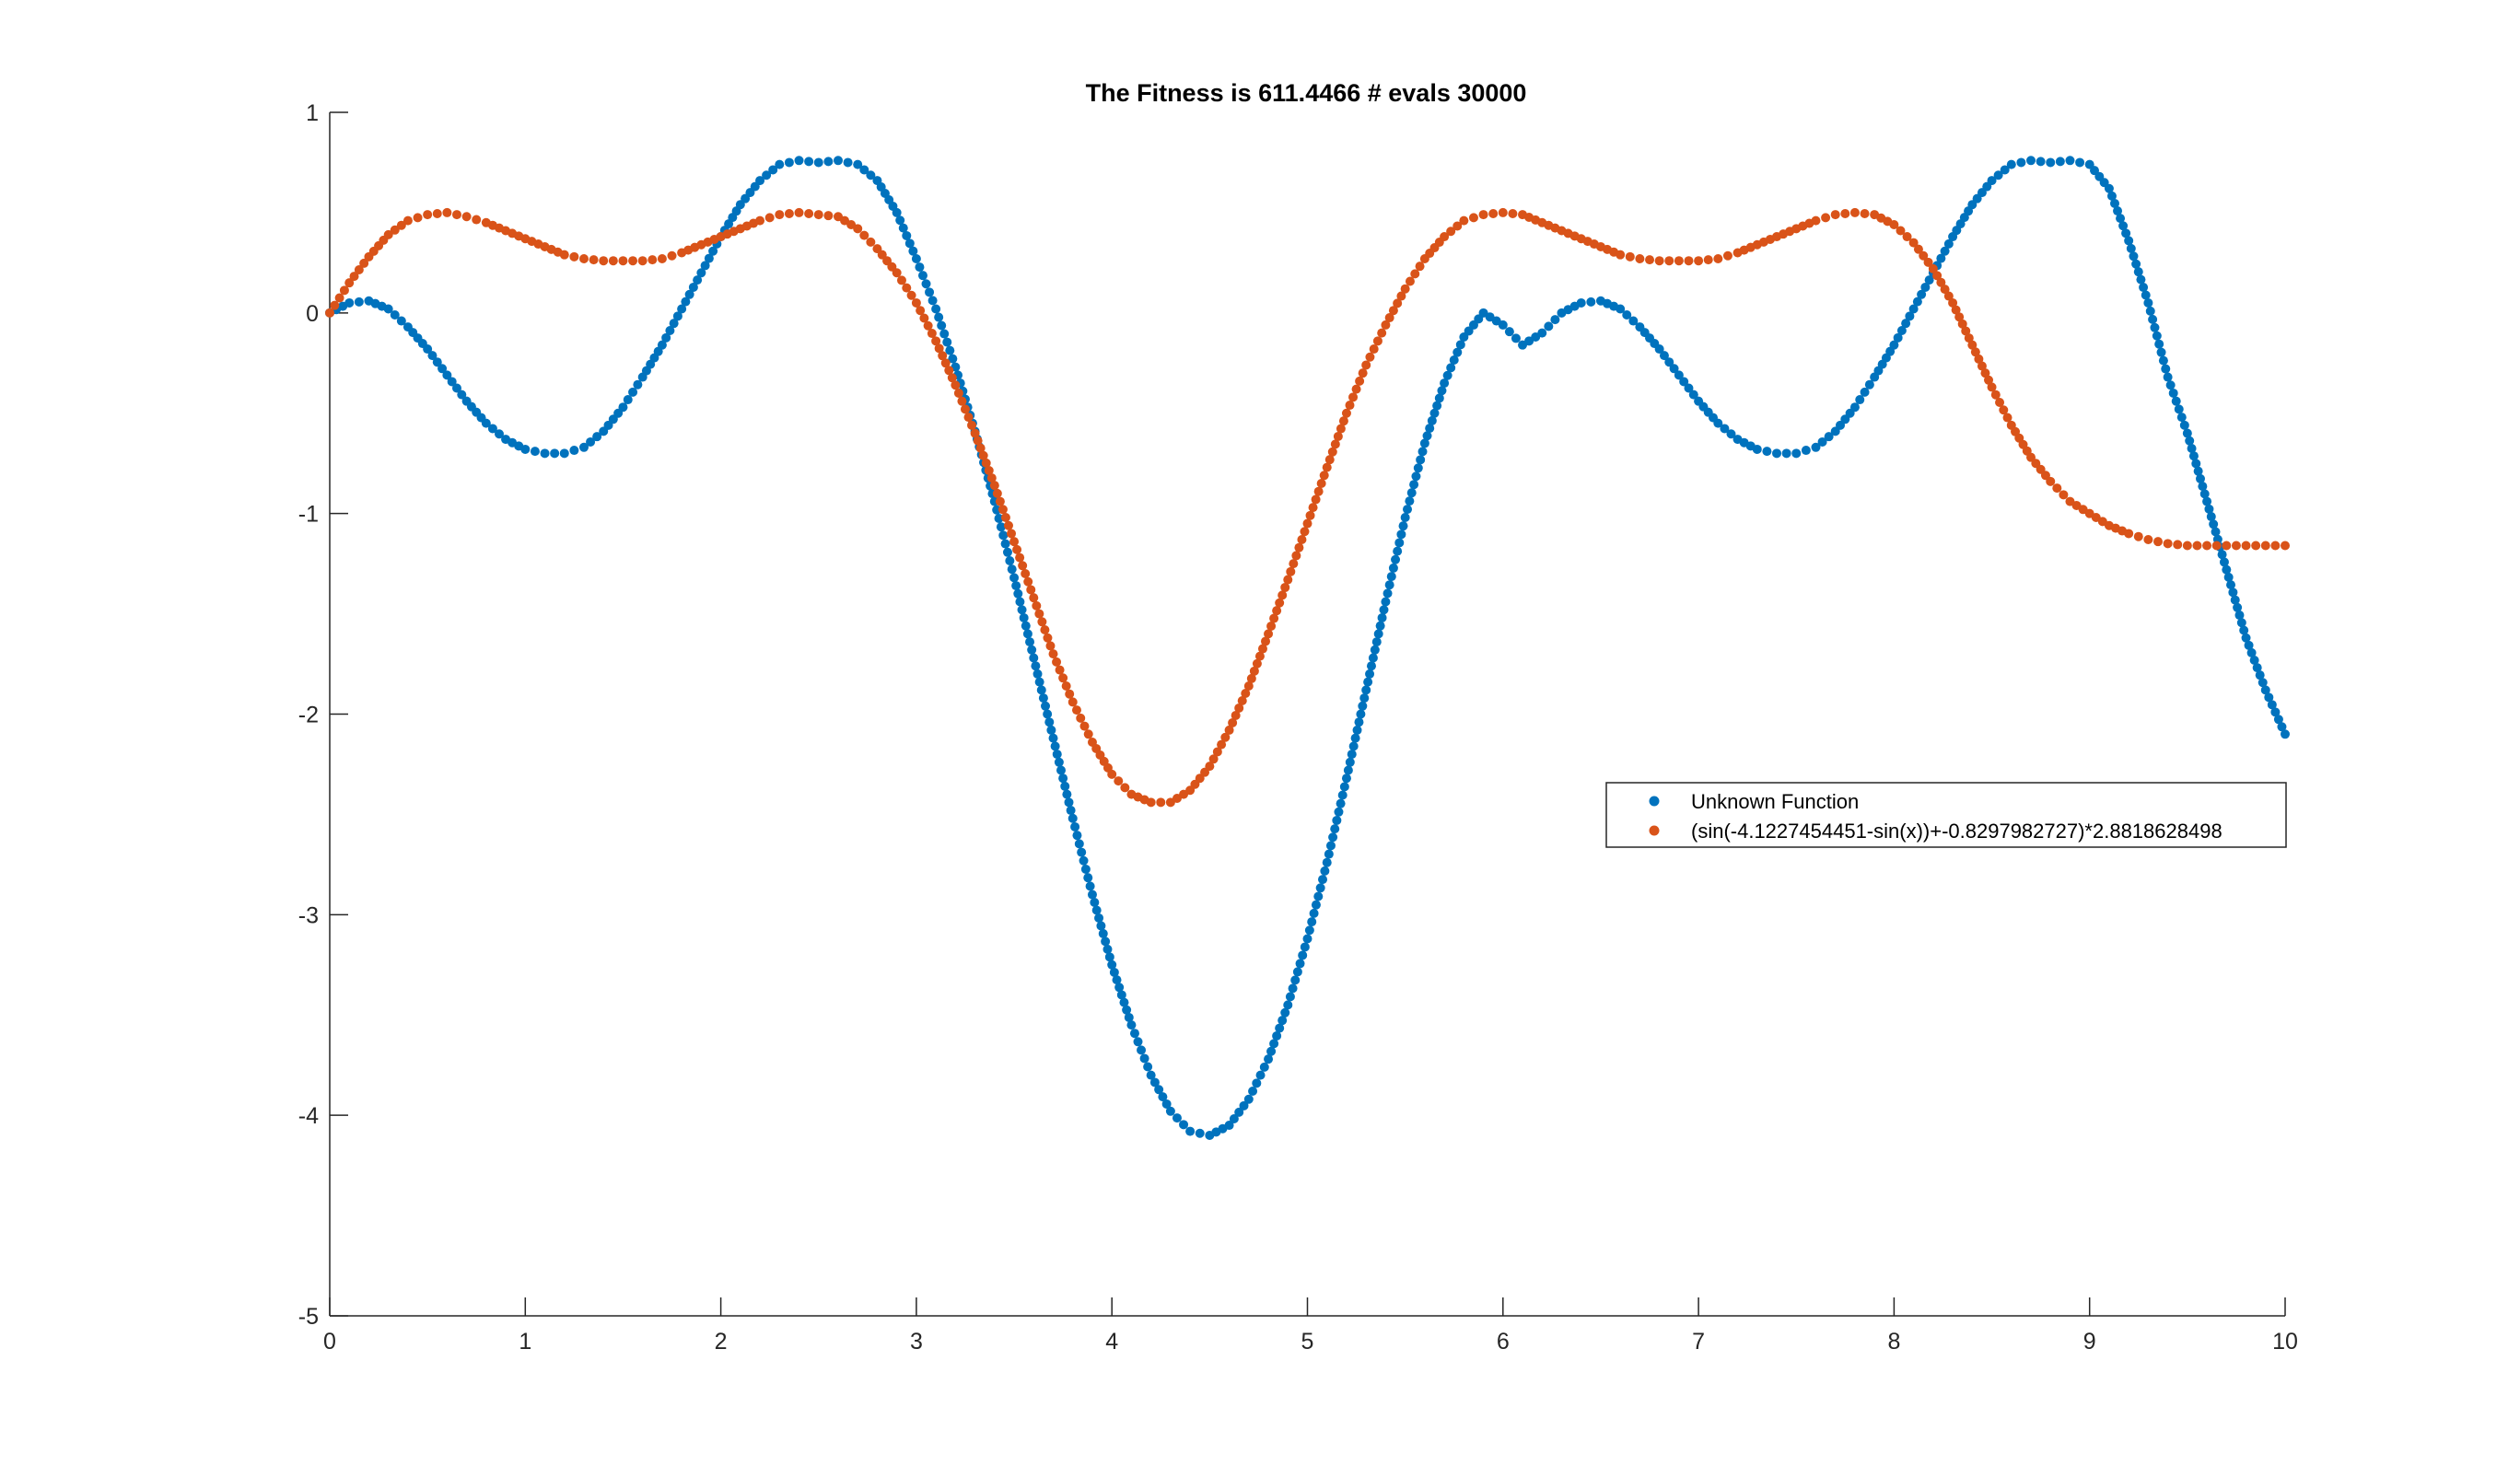  Describe the element at coordinates (1307, 1342) in the screenshot. I see `x-tick-label: 5` at that location.